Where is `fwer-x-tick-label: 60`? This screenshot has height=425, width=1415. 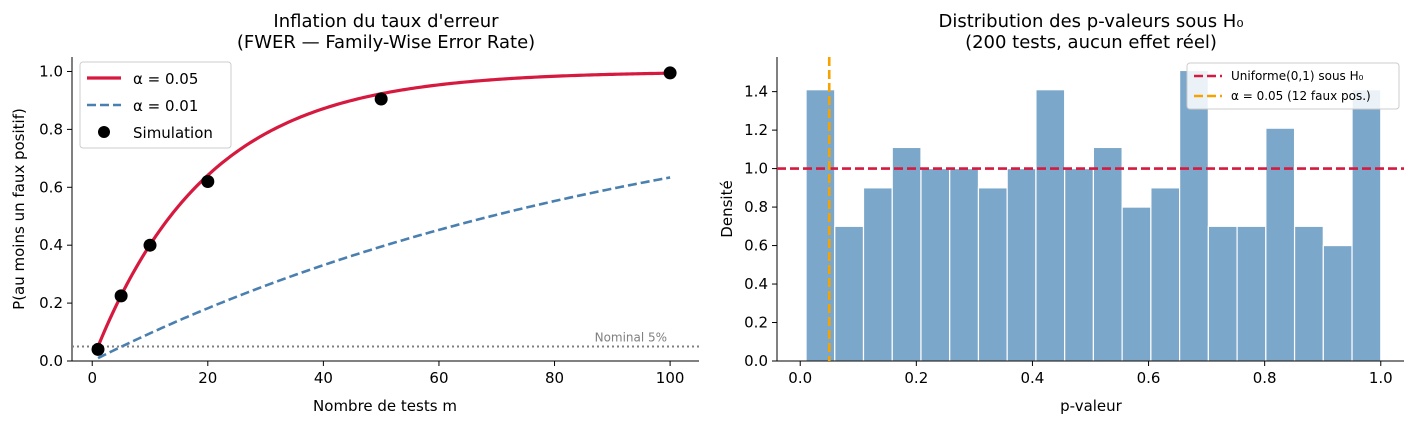
fwer-x-tick-label: 60 is located at coordinates (438, 378).